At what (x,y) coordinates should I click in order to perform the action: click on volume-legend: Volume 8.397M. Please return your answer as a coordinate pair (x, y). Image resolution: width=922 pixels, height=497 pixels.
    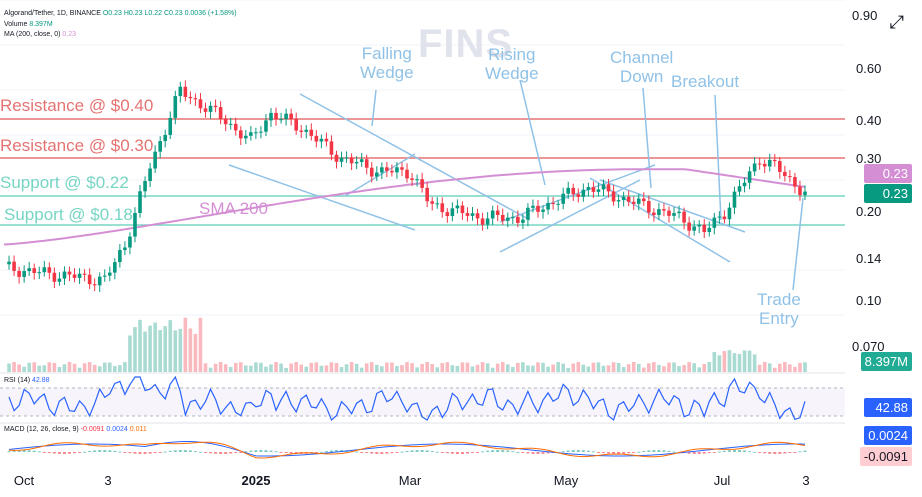
    Looking at the image, I should click on (28, 24).